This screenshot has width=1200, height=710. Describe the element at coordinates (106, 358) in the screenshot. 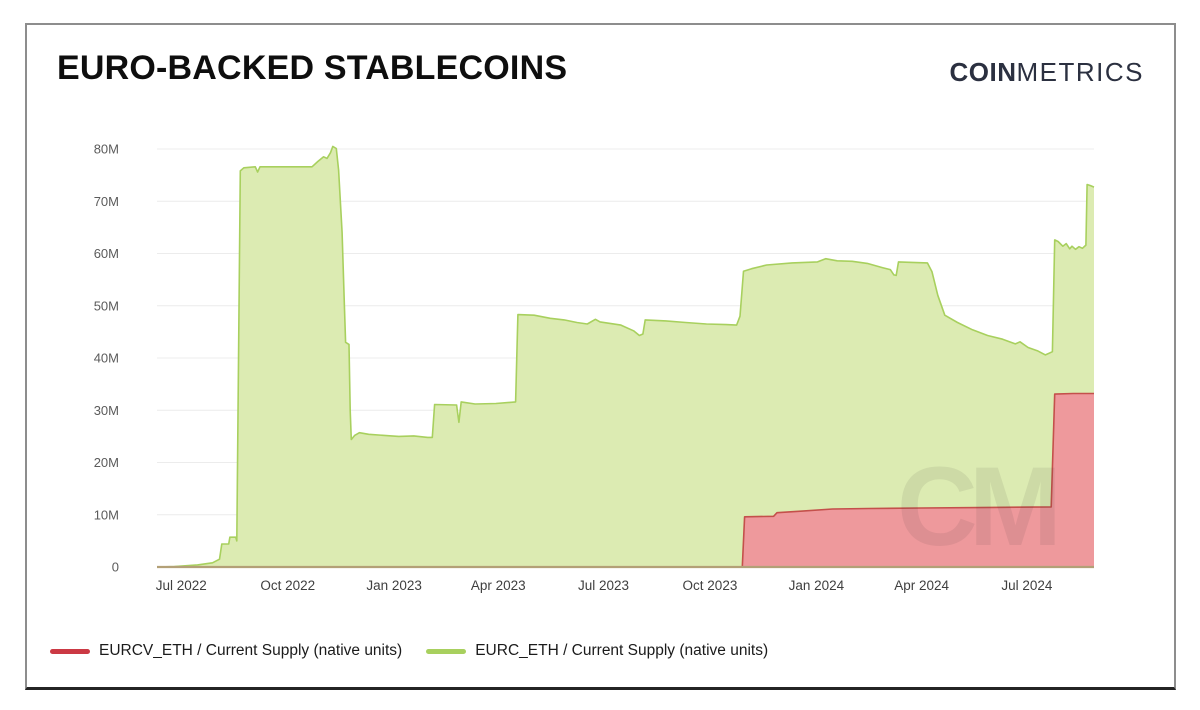

I see `y-tick-label: 40M` at that location.